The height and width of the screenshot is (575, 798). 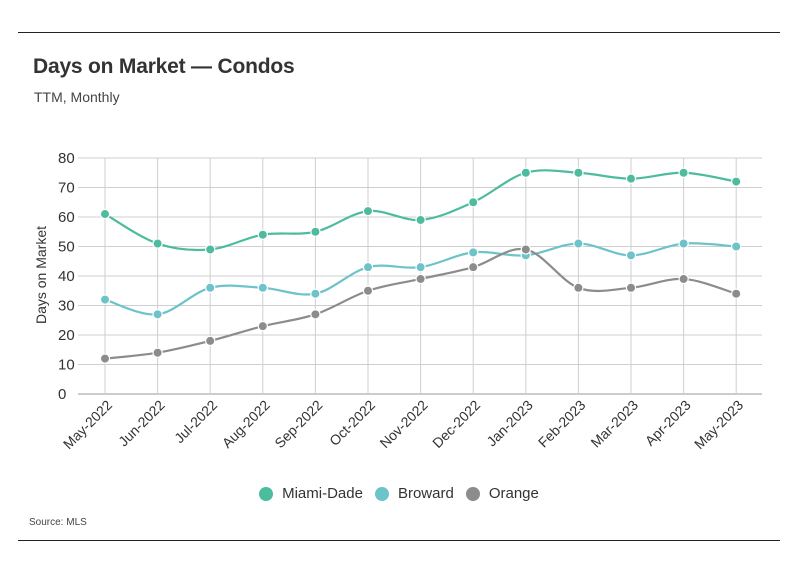 I want to click on x-tick-label: Jul-2022, so click(x=195, y=421).